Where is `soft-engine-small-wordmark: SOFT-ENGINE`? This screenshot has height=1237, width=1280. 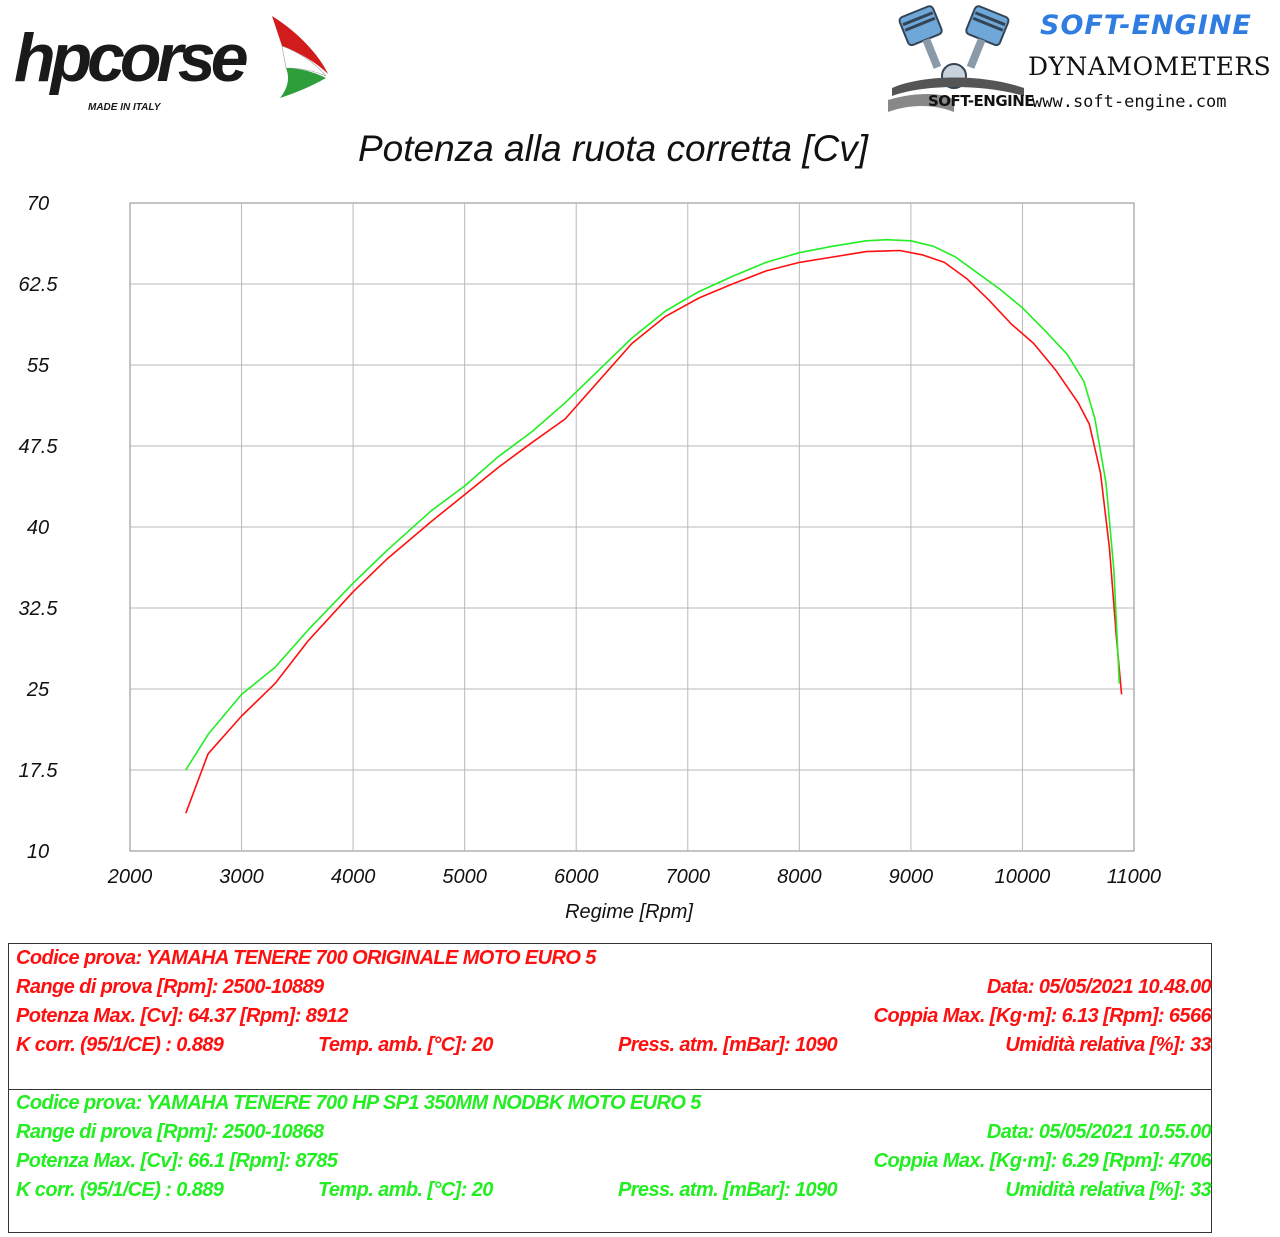 soft-engine-small-wordmark: SOFT-ENGINE is located at coordinates (981, 101).